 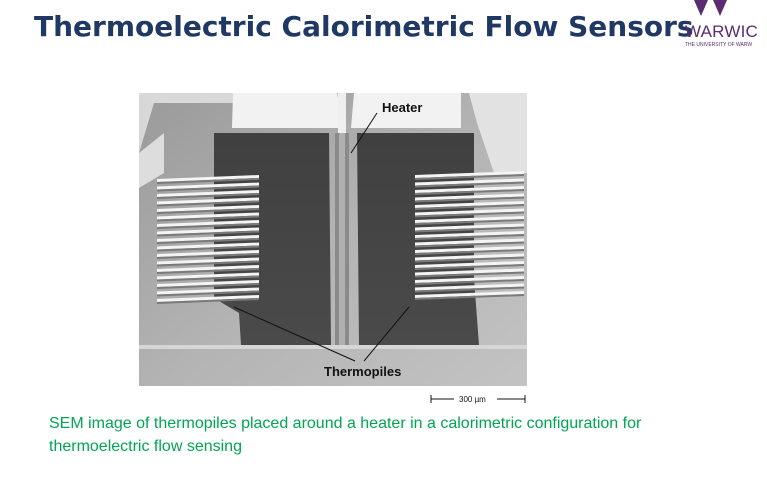 I want to click on left-thermopile, so click(x=208, y=239).